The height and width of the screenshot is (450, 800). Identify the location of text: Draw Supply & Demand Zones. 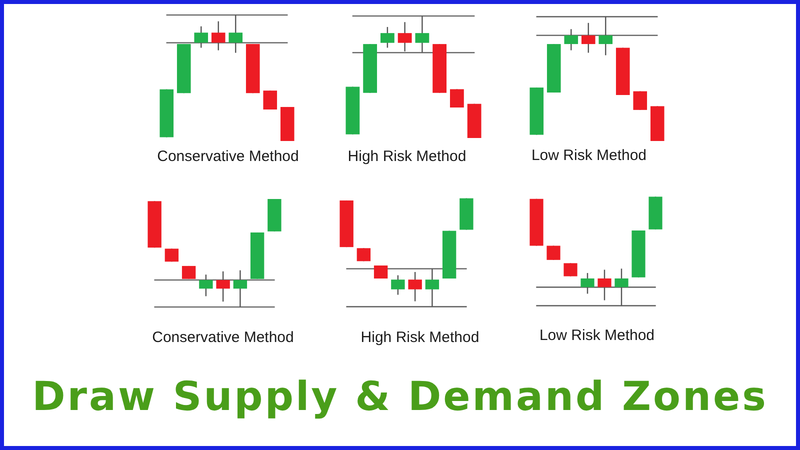
(400, 397).